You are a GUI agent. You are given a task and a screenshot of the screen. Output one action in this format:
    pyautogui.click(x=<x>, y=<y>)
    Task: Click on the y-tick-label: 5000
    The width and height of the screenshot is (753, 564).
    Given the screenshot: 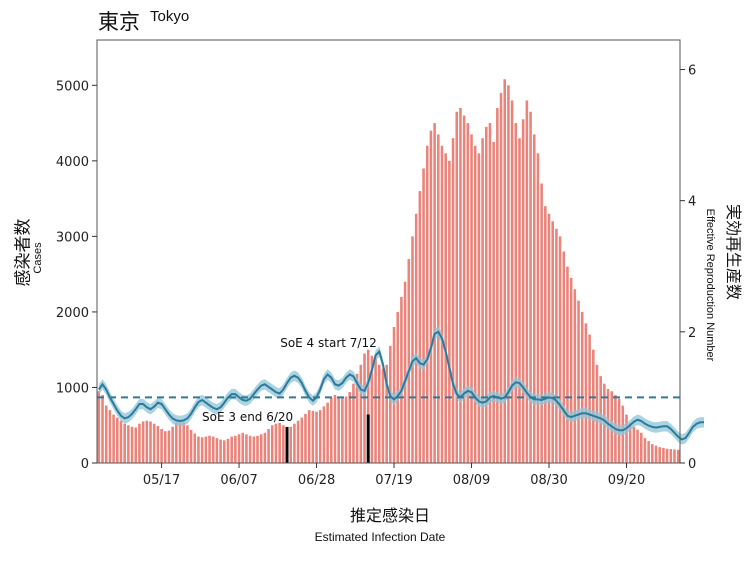 What is the action you would take?
    pyautogui.click(x=72, y=86)
    